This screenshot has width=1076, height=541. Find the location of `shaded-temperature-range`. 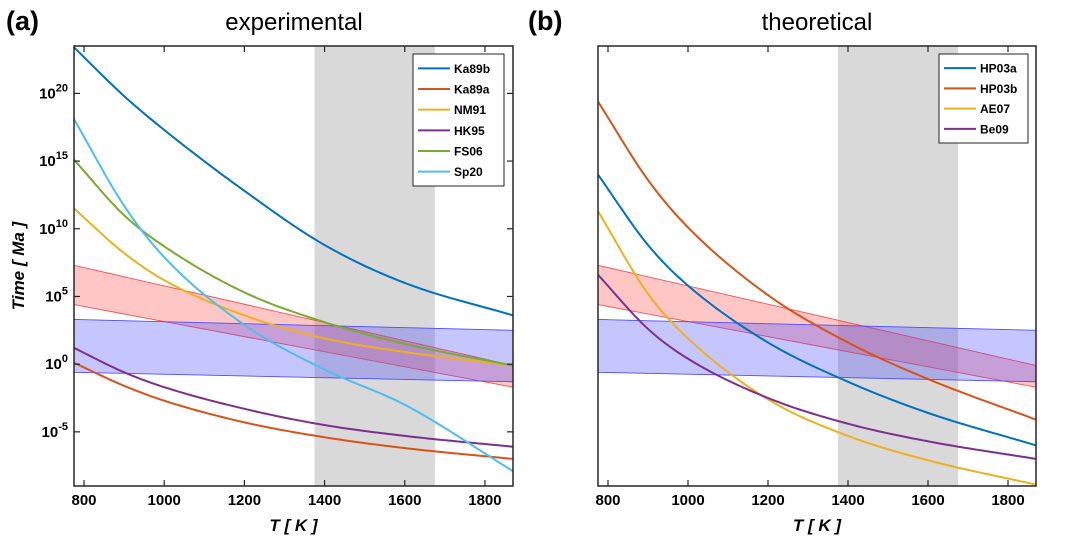

shaded-temperature-range is located at coordinates (898, 266).